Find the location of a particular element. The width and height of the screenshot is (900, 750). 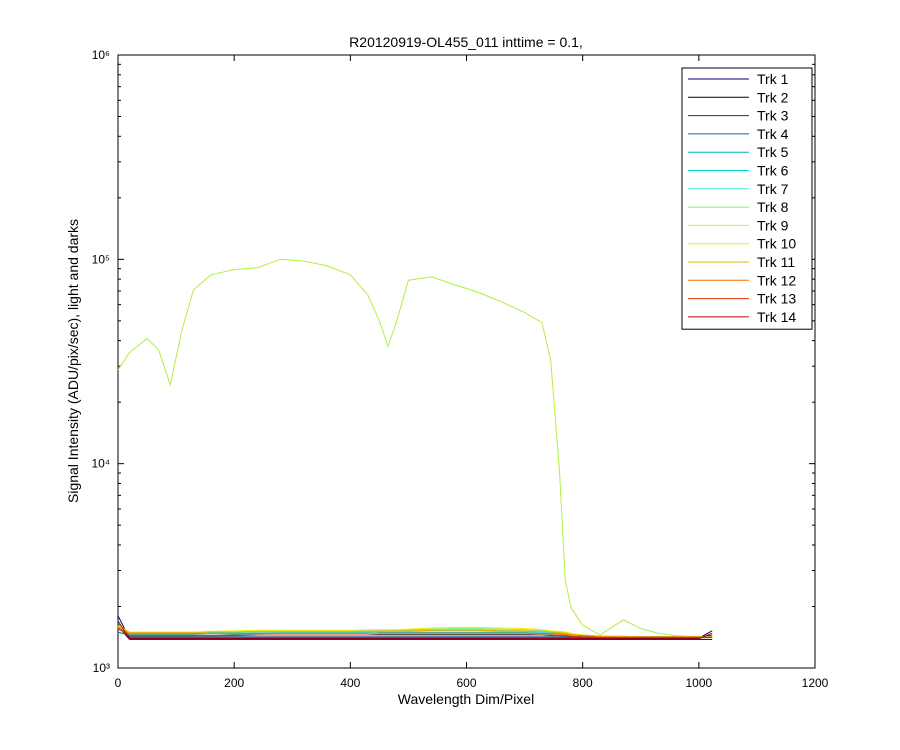

x-tick-label: 0 is located at coordinates (118, 683).